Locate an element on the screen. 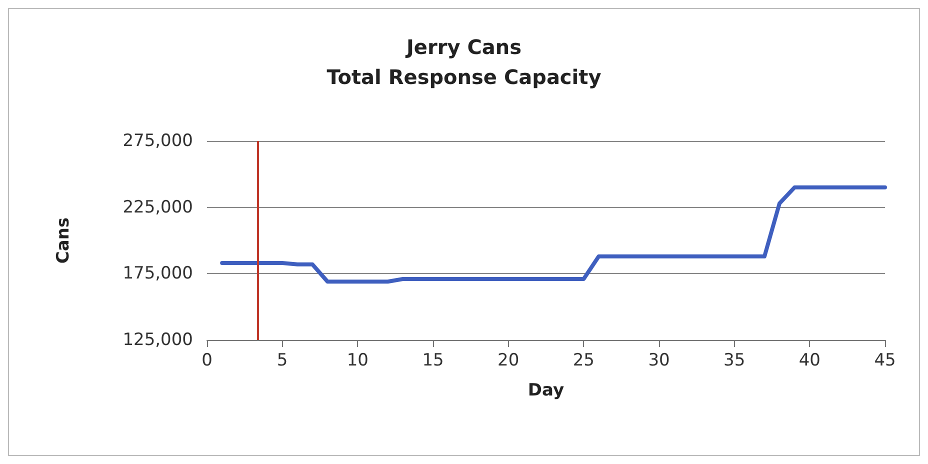  chart-title: Jerry Cans Total Response Capacity is located at coordinates (464, 62).